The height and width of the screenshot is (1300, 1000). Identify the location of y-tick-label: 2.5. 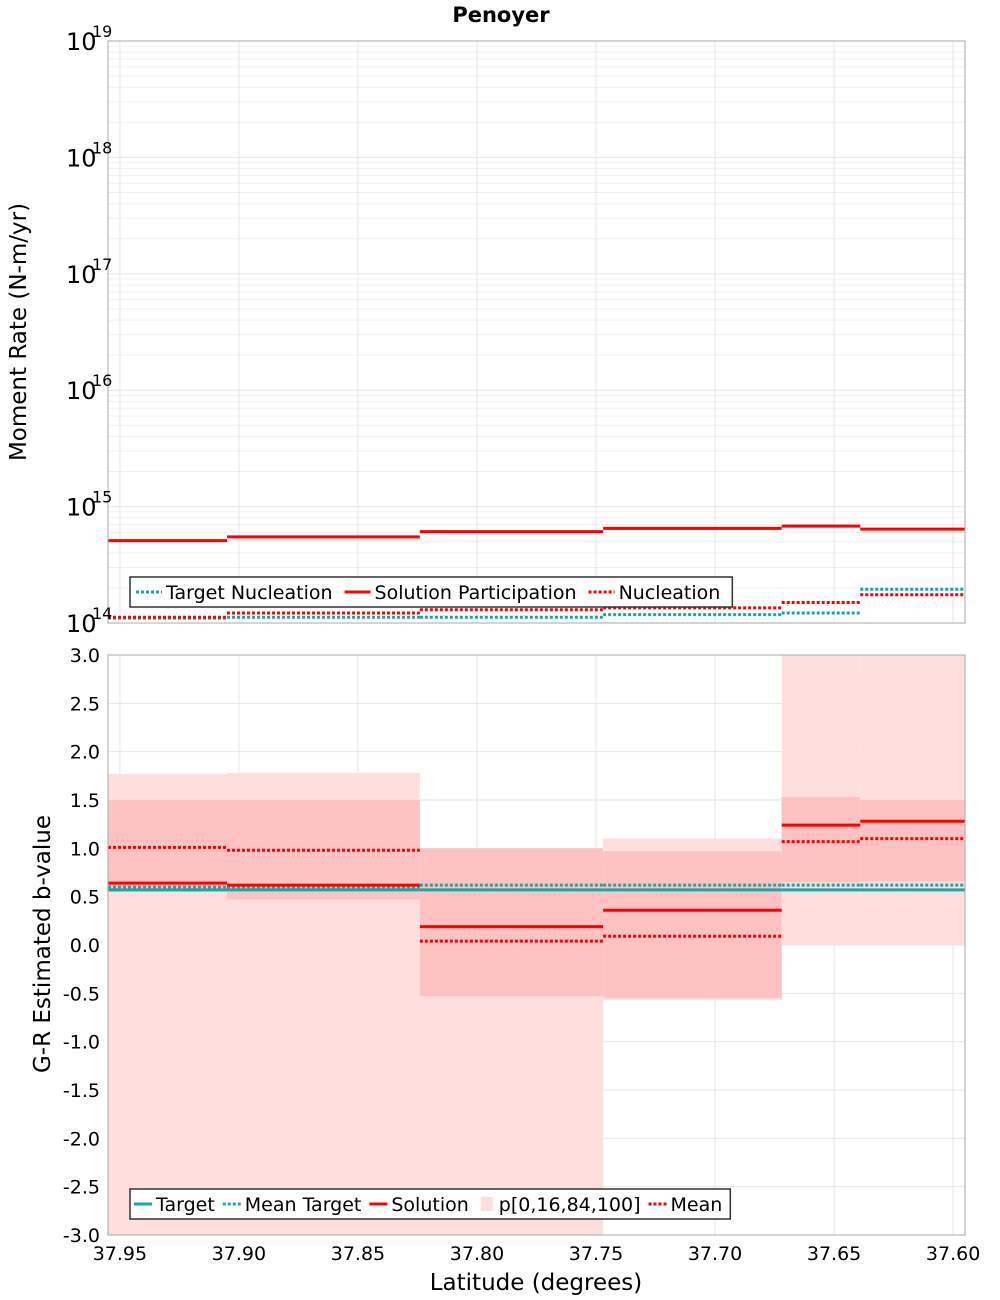
(85, 704).